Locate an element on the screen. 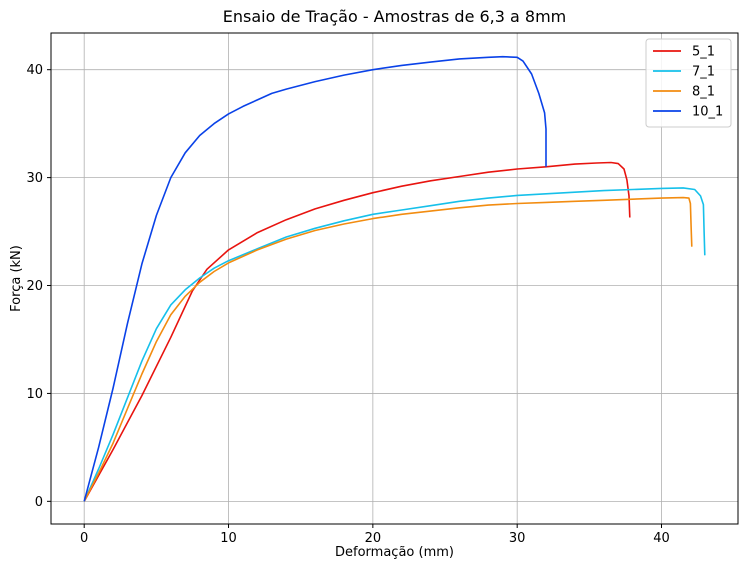 This screenshot has height=570, width=748. legend: 5_1 7_1 8_1 10_1 is located at coordinates (688, 83).